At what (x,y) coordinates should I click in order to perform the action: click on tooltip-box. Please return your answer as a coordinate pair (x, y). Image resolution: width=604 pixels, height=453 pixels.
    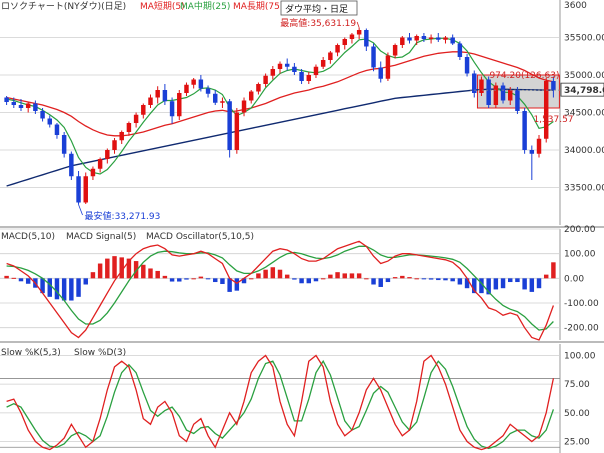
    Looking at the image, I should click on (319, 8).